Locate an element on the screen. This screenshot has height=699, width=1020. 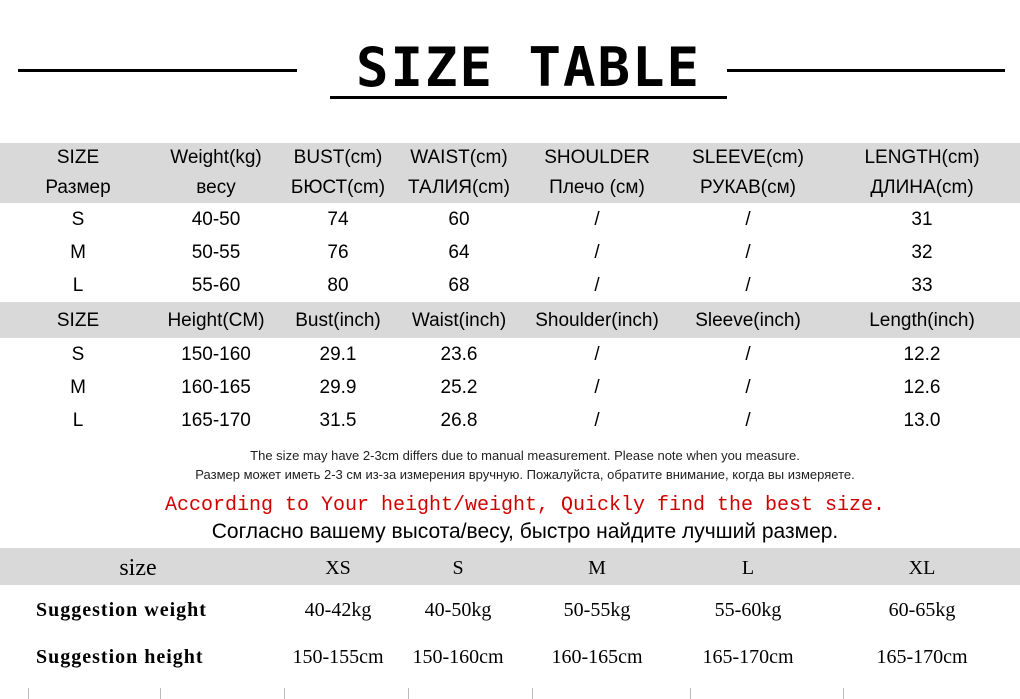
cm-table-cell: 55-60 is located at coordinates (216, 285).